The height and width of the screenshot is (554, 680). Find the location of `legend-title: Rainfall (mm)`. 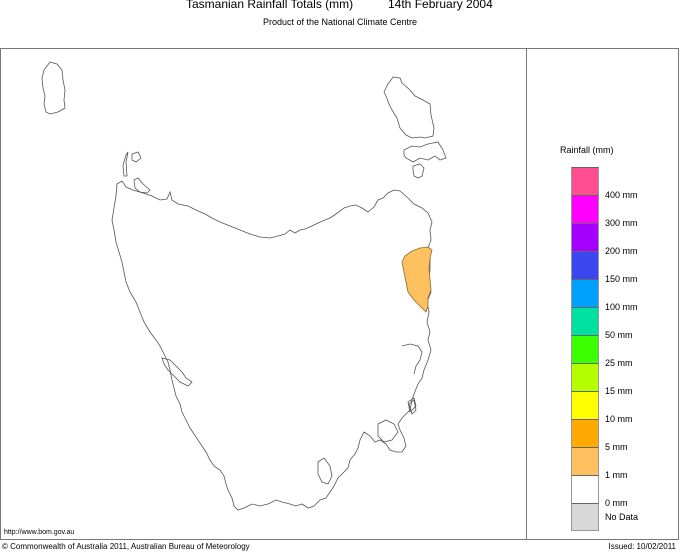

legend-title: Rainfall (mm) is located at coordinates (587, 150).